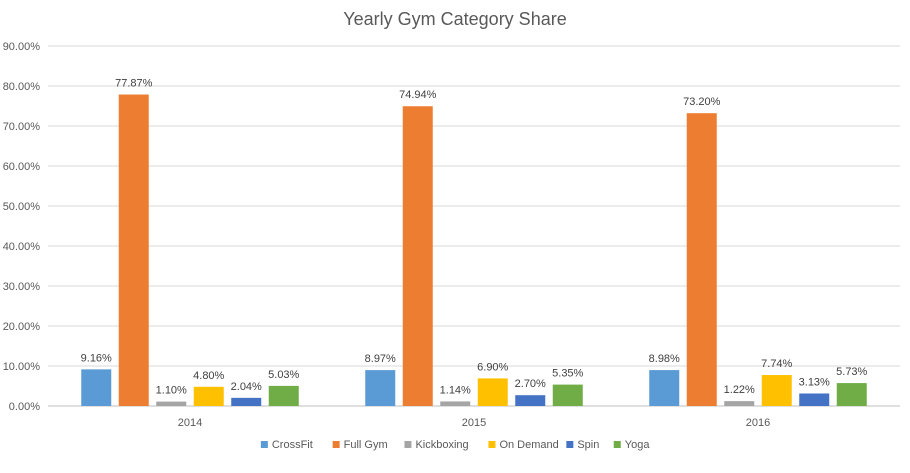  What do you see at coordinates (418, 95) in the screenshot?
I see `data-label: 74.94%` at bounding box center [418, 95].